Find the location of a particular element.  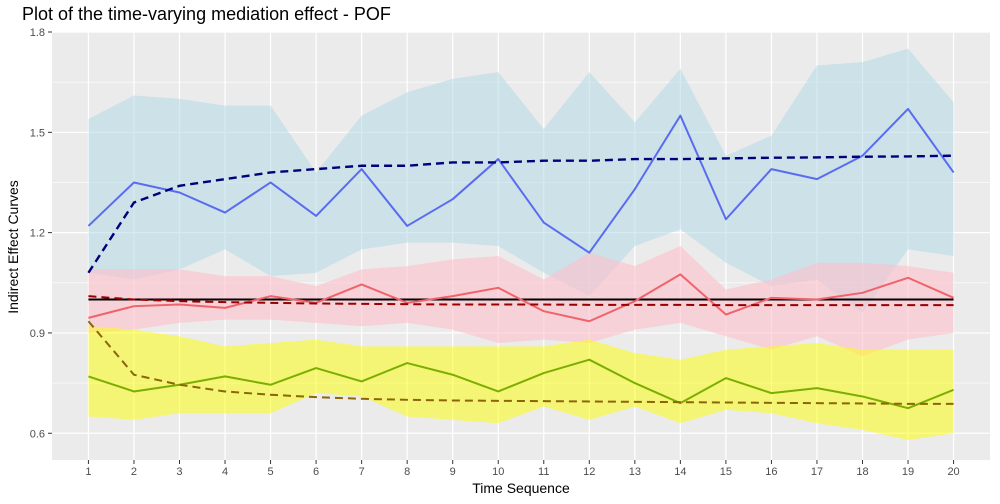

y-tick-label: 0.9 is located at coordinates (37, 334).